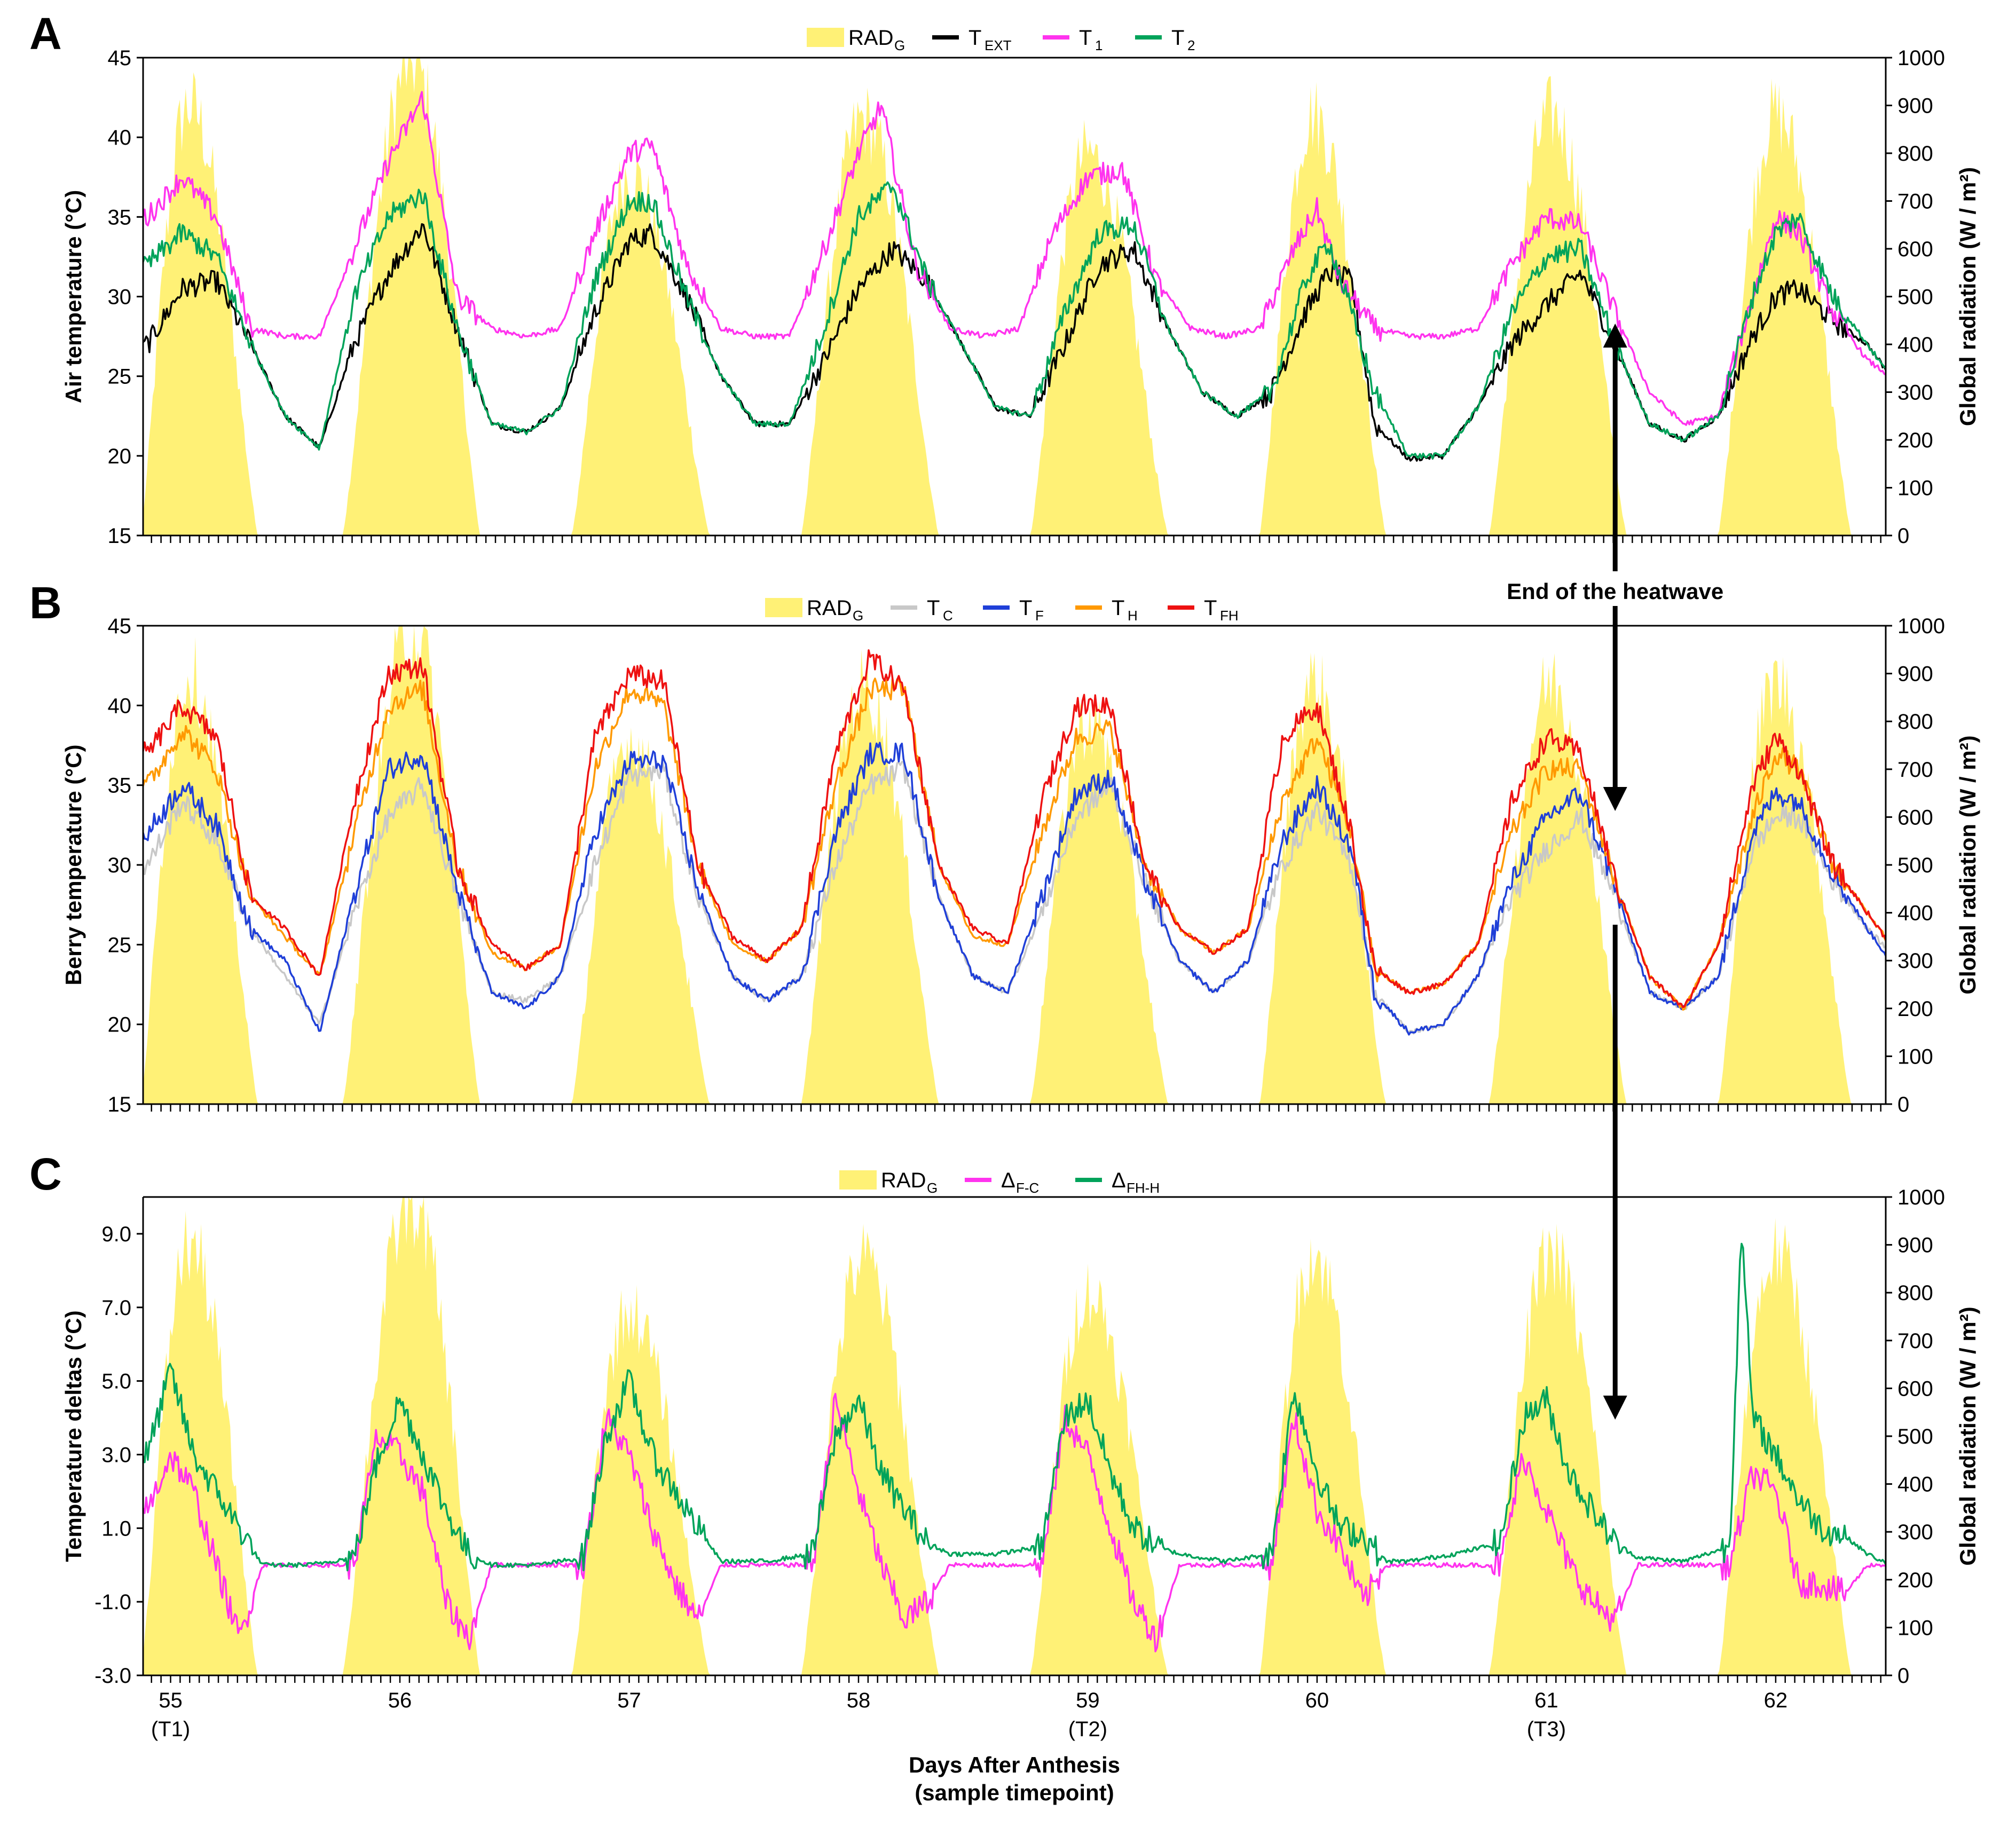  I want to click on legend-label-sub: F-C, so click(1027, 1188).